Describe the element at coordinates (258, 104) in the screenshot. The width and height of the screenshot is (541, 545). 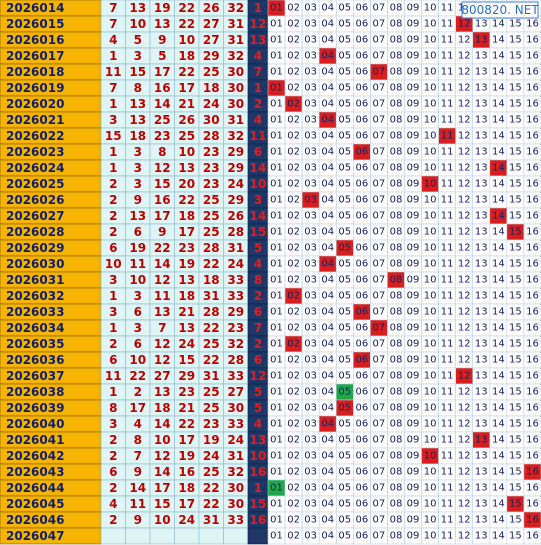
I see `blue-number: 2` at that location.